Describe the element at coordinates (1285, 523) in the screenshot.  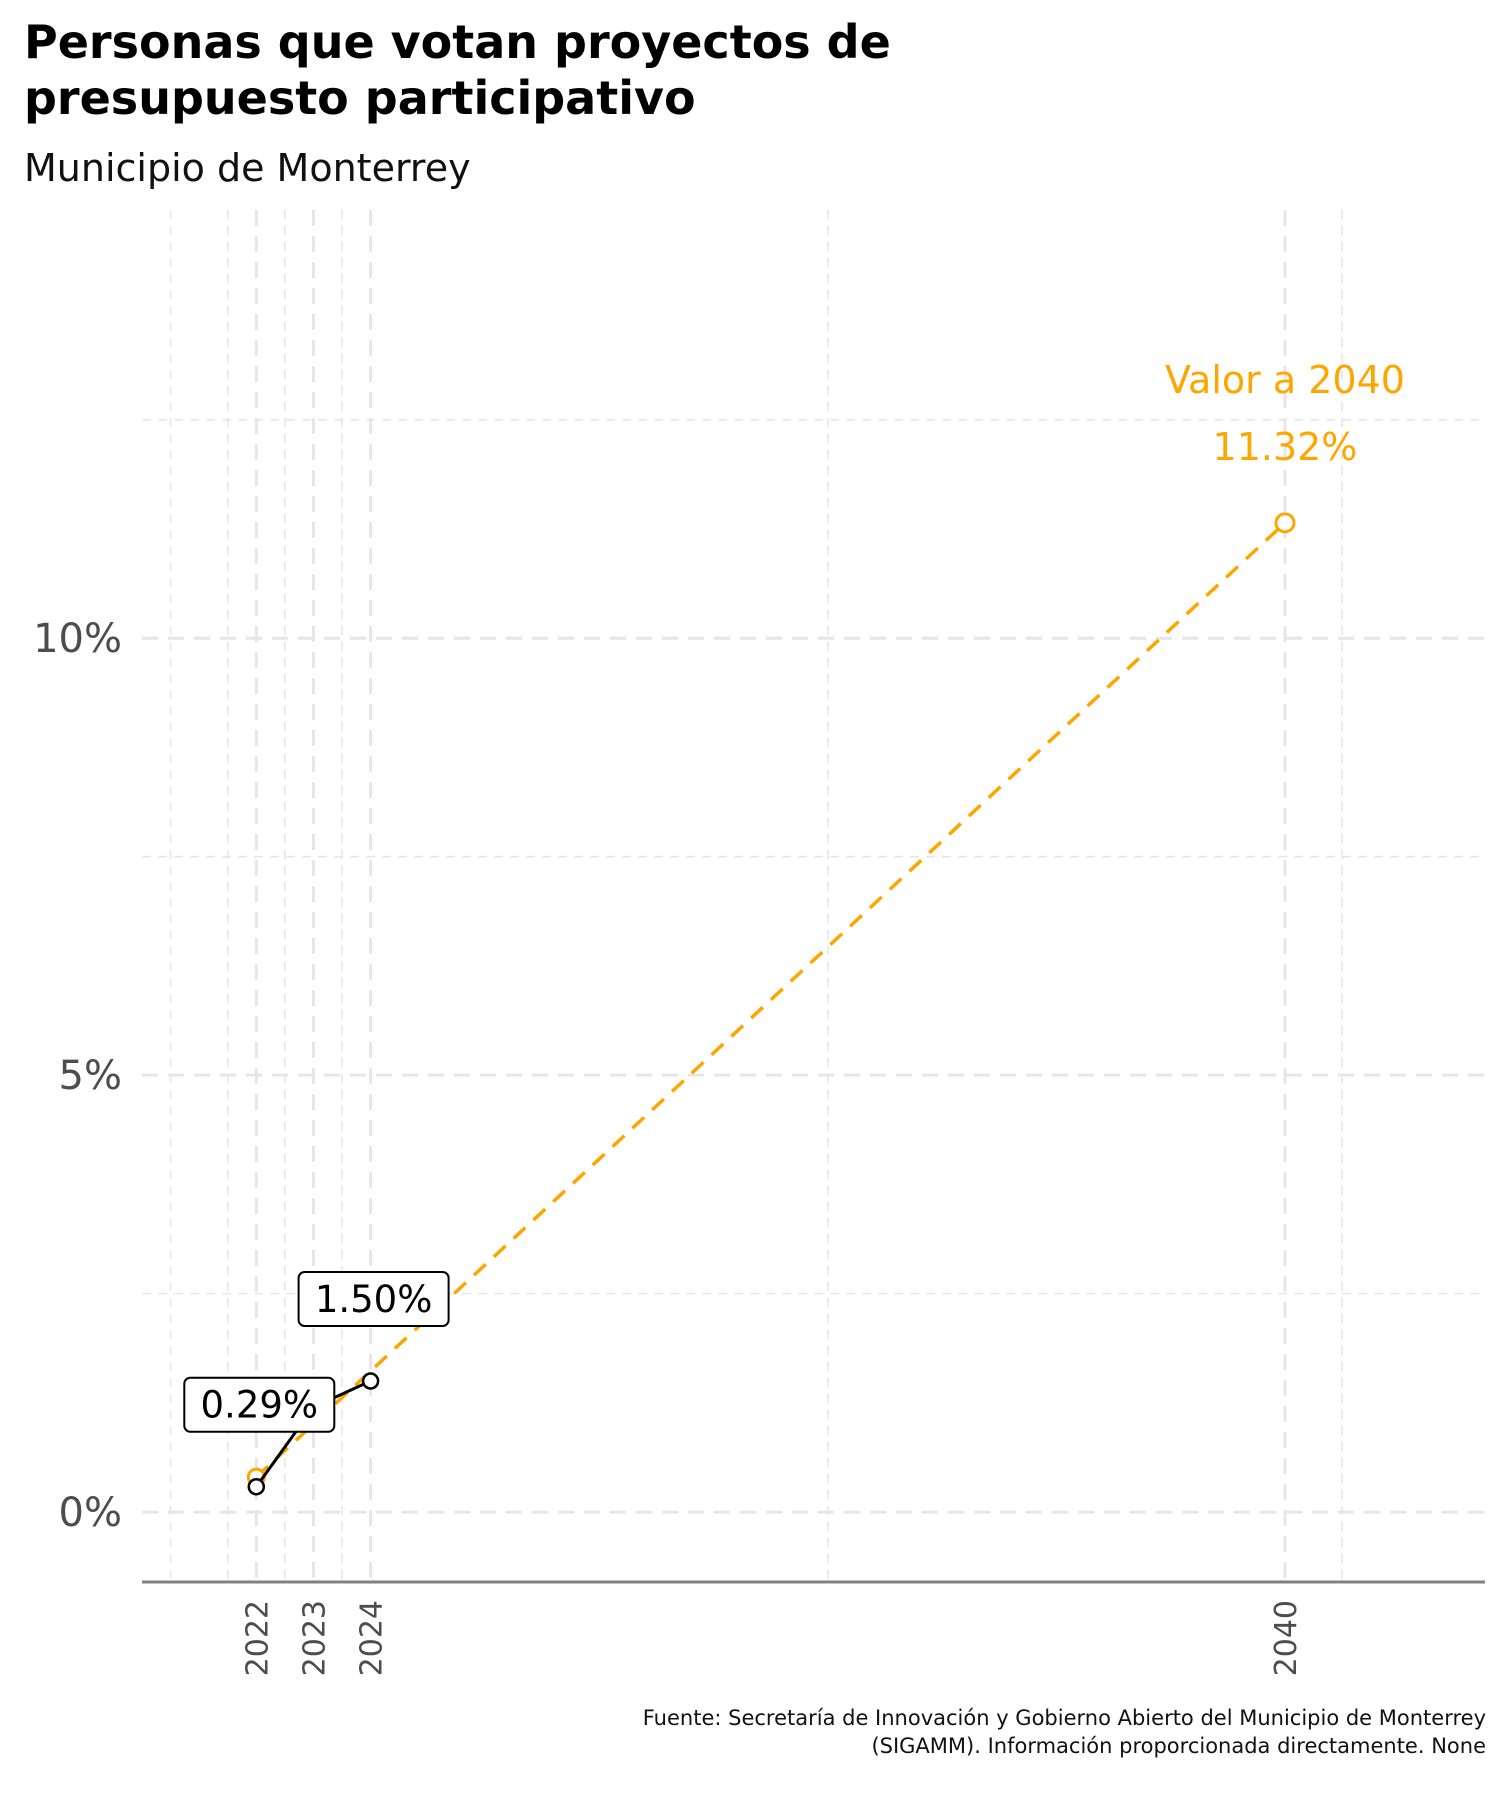
I see `target-point` at that location.